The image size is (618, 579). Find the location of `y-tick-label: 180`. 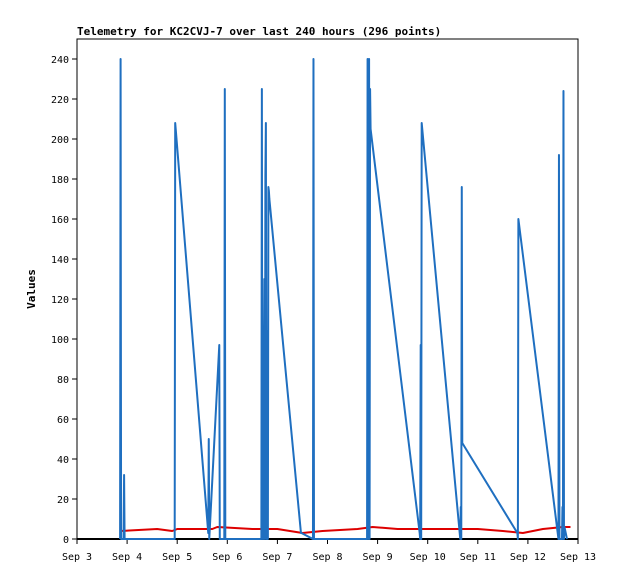

y-tick-label: 180 is located at coordinates (60, 180).